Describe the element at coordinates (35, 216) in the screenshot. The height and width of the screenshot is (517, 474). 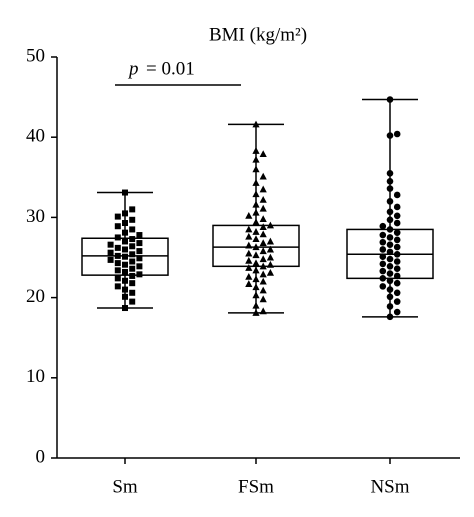
I see `y-tick-label: 30` at that location.